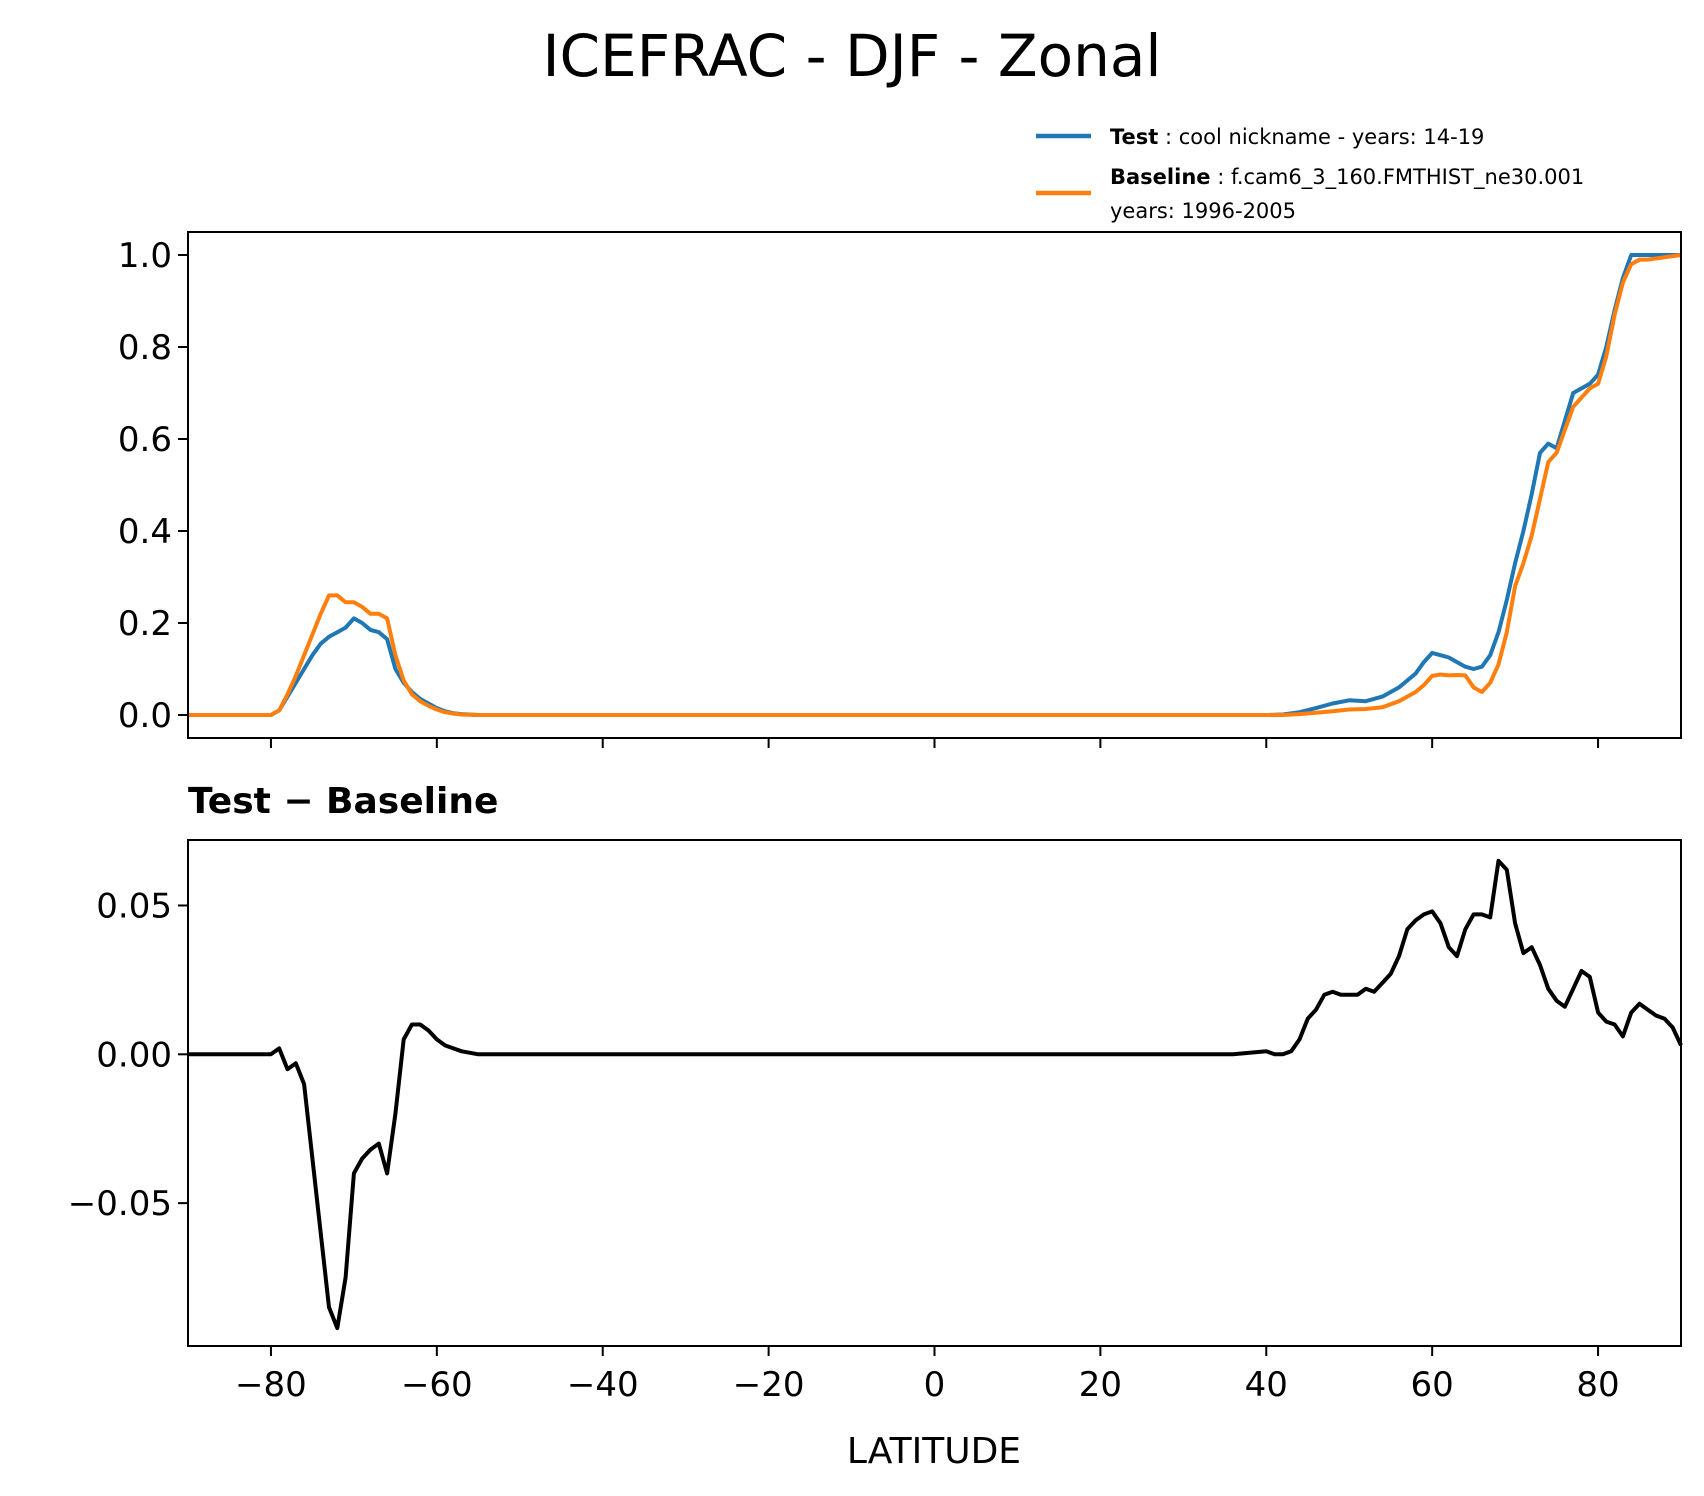 The image size is (1704, 1496). I want to click on legend-test-text: : cool nickname - years: 14-19, so click(1324, 137).